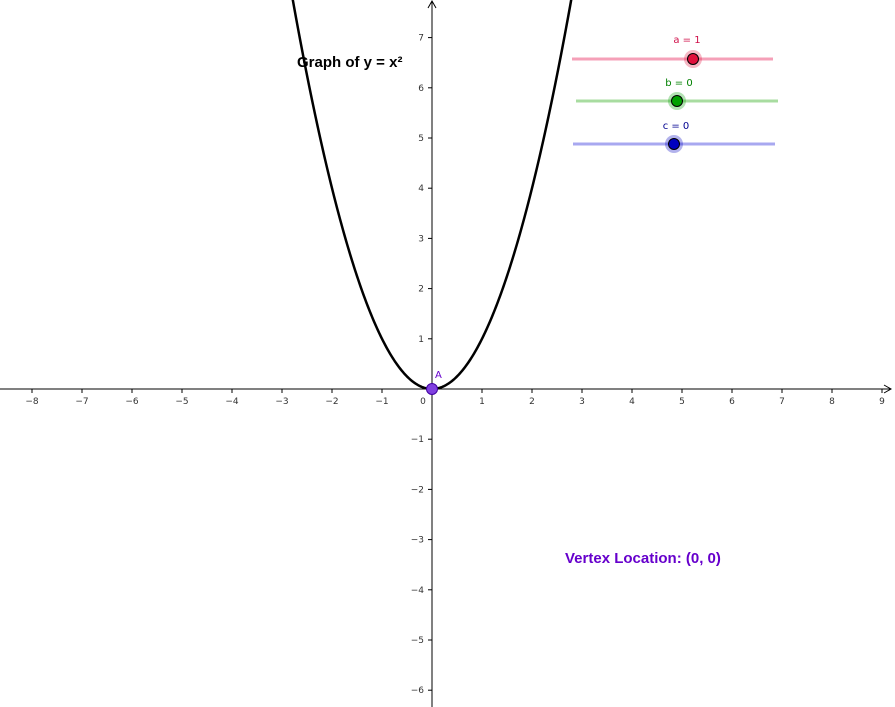  What do you see at coordinates (782, 402) in the screenshot?
I see `x-tick-label: 7` at bounding box center [782, 402].